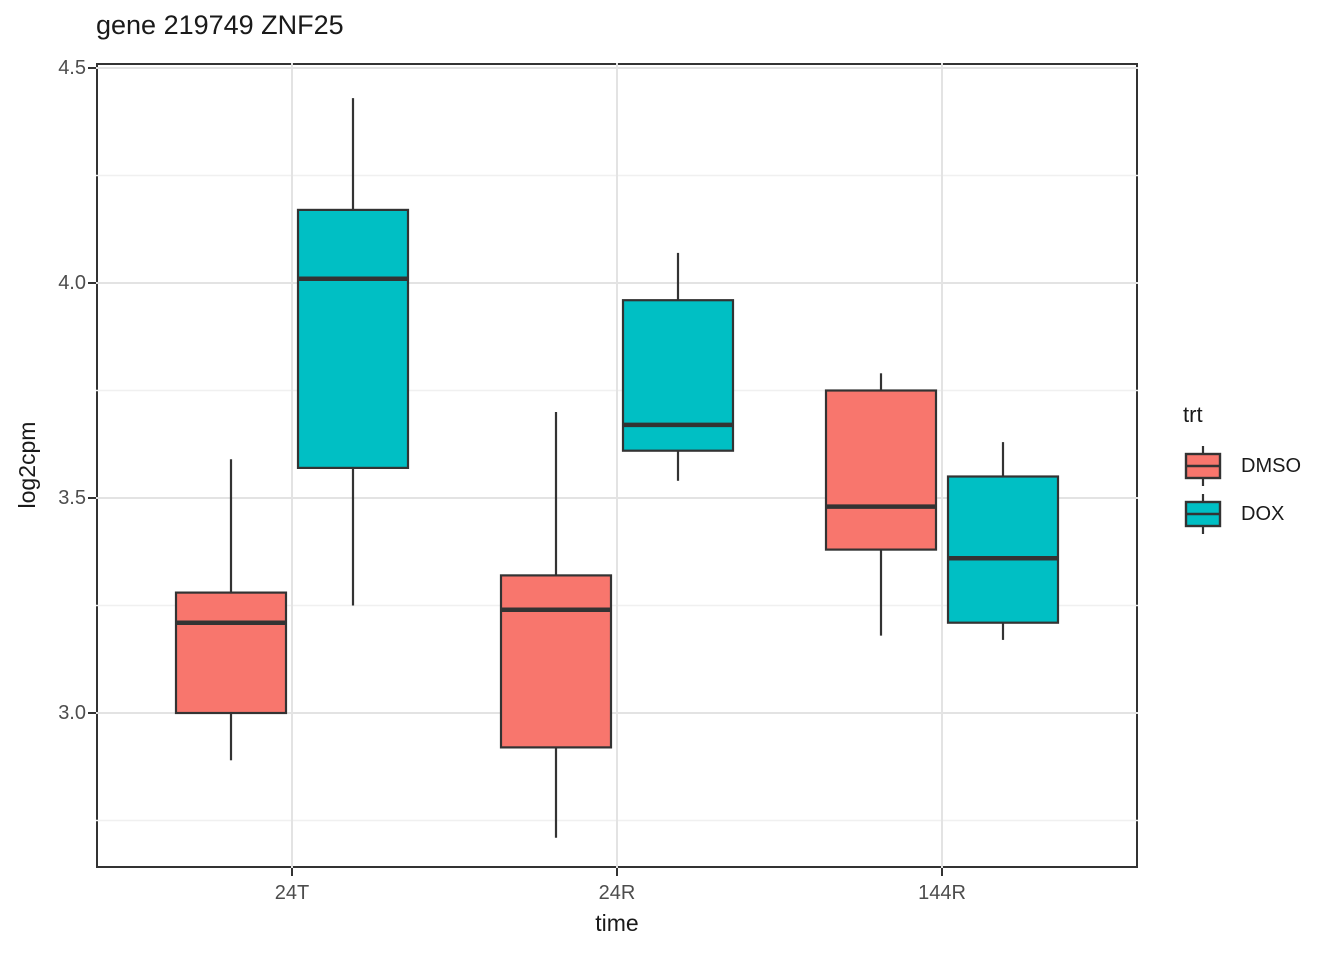 The height and width of the screenshot is (960, 1344). What do you see at coordinates (220, 25) in the screenshot?
I see `plot-title: gene 219749 ZNF25` at bounding box center [220, 25].